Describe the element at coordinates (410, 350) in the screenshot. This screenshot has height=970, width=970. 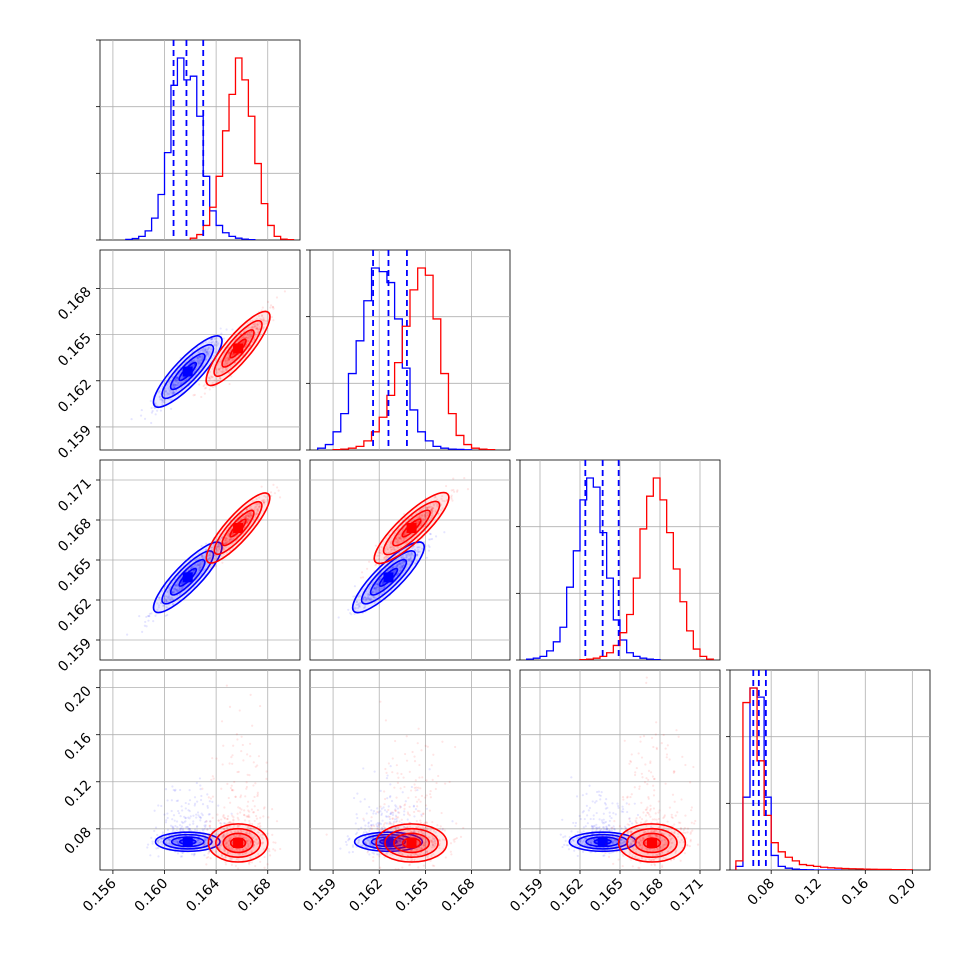
I see `panel-background` at that location.